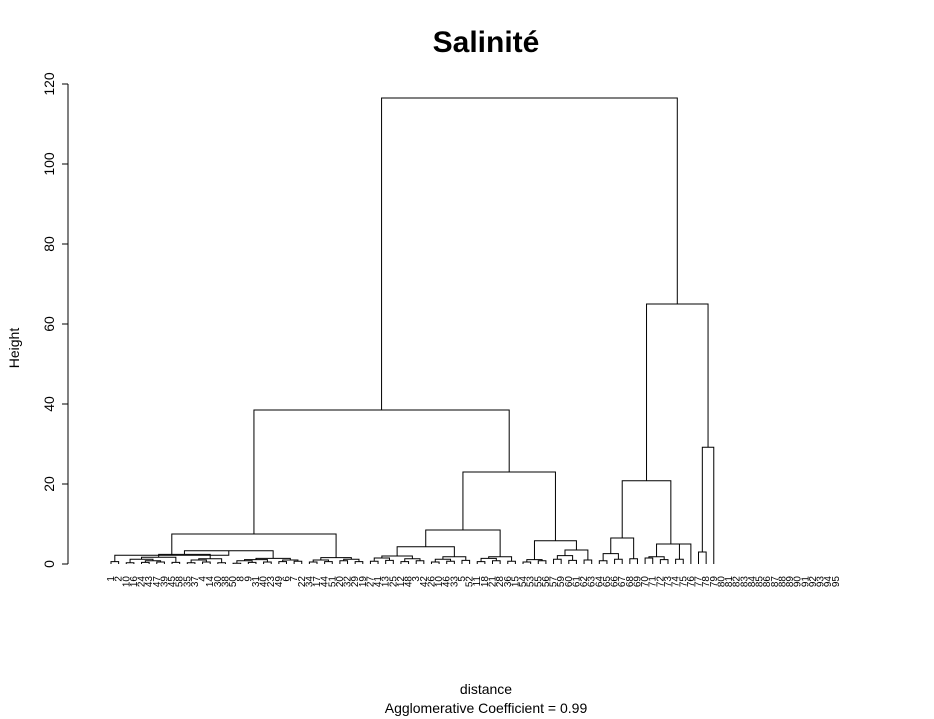 The width and height of the screenshot is (934, 719). I want to click on leaf-label: 9, so click(248, 579).